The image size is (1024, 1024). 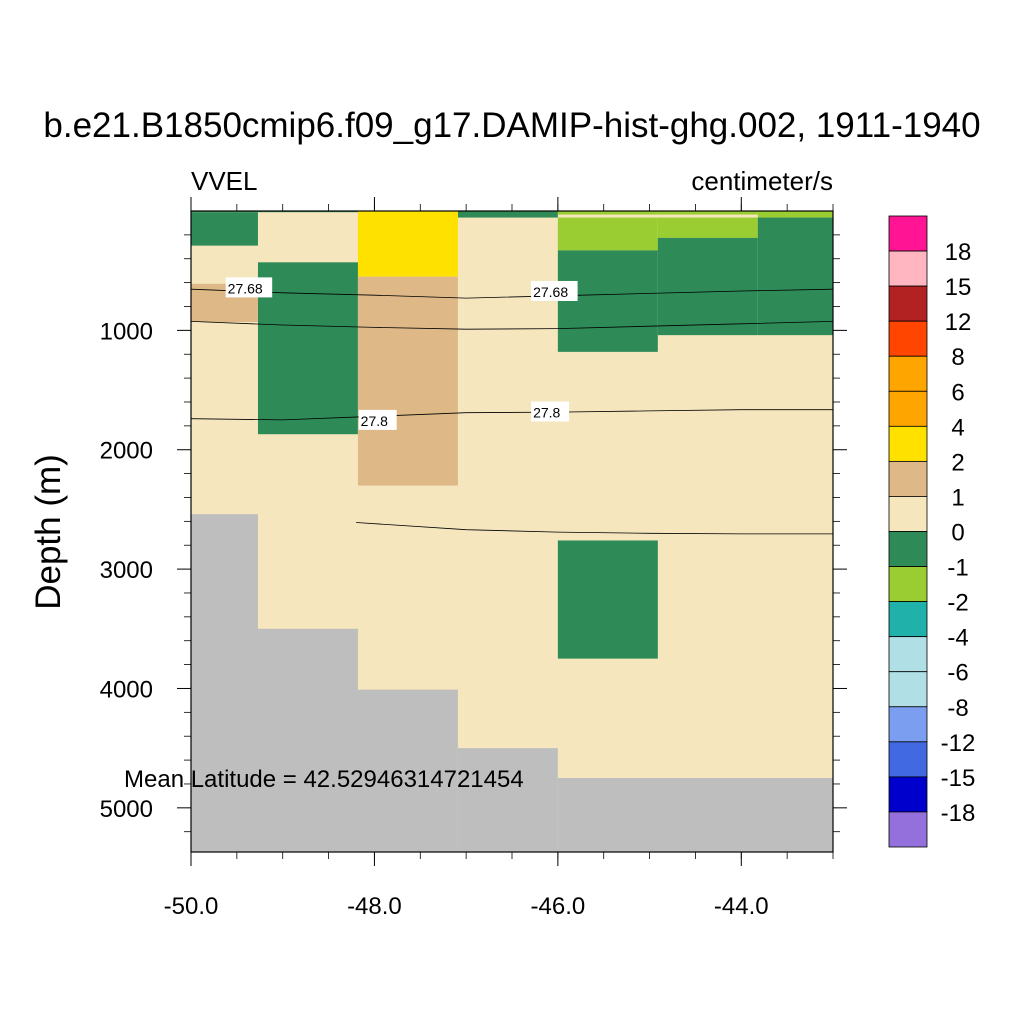 I want to click on colorbar-label: 12, so click(x=958, y=322).